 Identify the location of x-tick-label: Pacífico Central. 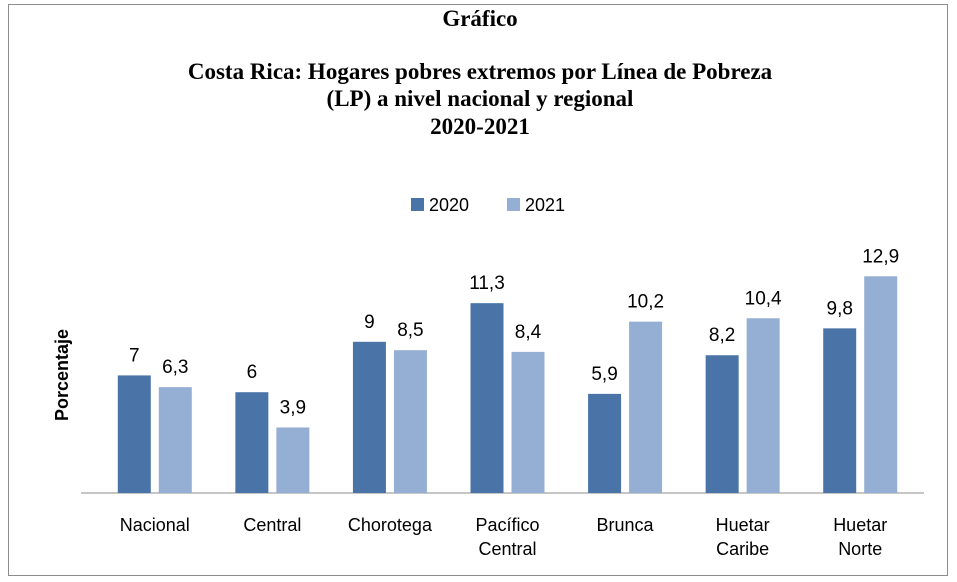
(507, 537).